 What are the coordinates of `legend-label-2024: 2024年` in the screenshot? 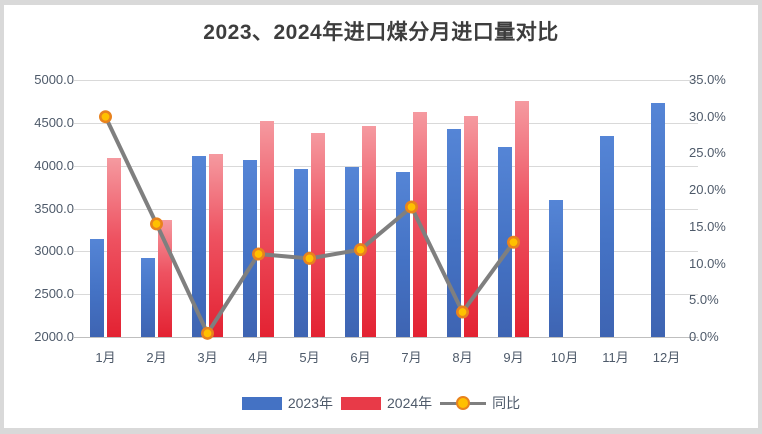 It's located at (410, 403).